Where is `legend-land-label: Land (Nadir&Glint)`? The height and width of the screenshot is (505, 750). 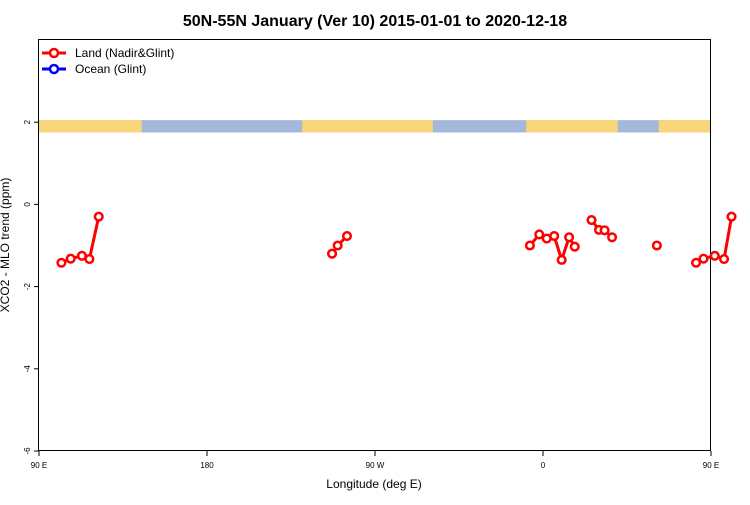 legend-land-label: Land (Nadir&Glint) is located at coordinates (124, 53).